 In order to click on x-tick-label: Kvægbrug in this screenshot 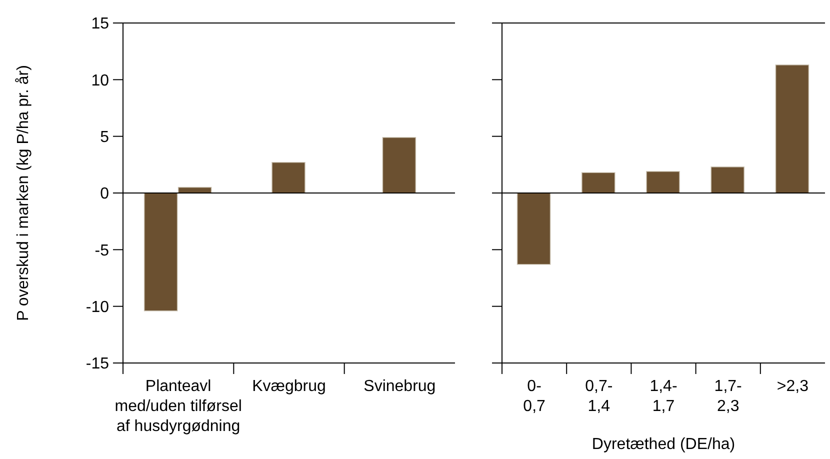, I will do `click(289, 386)`.